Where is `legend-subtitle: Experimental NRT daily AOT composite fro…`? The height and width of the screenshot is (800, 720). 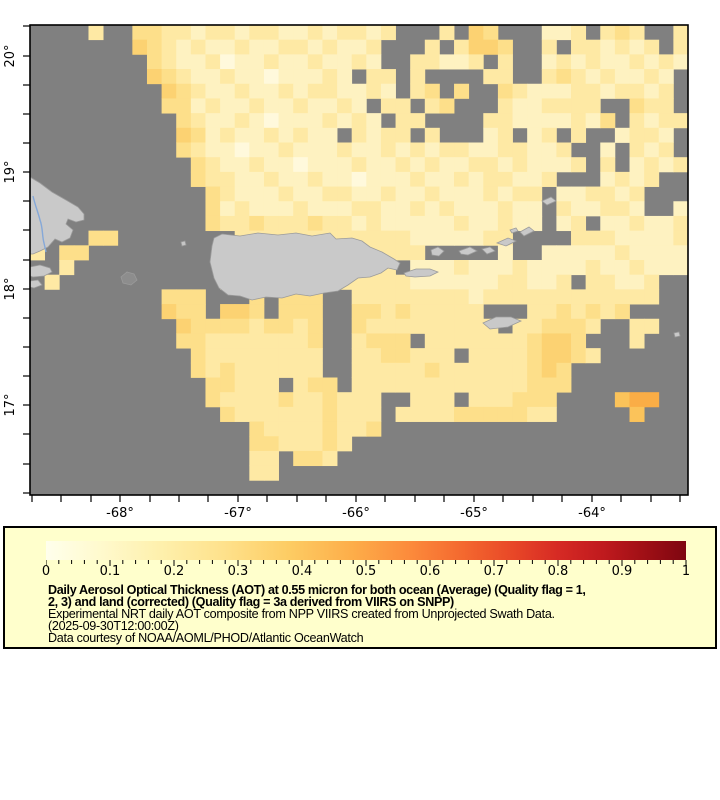 legend-subtitle: Experimental NRT daily AOT composite fro… is located at coordinates (301, 613).